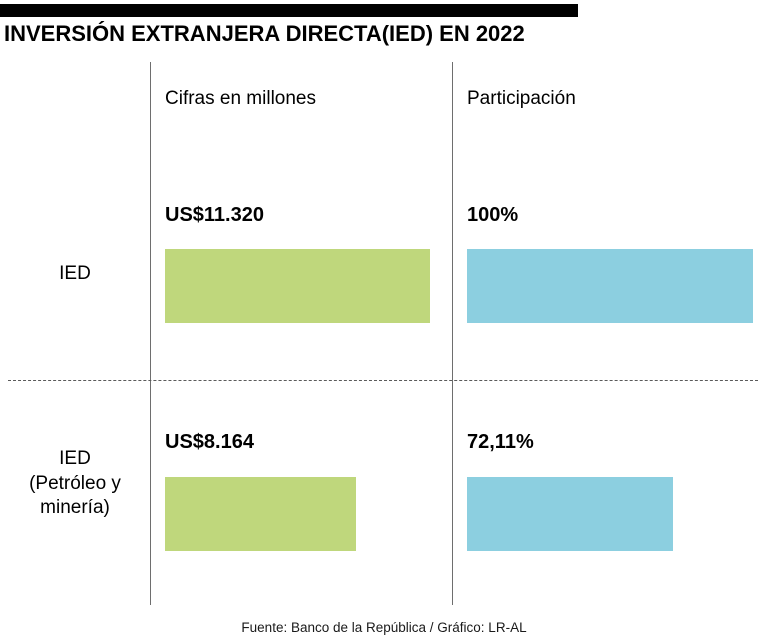 The width and height of the screenshot is (768, 640). What do you see at coordinates (297, 286) in the screenshot?
I see `bar-ied-cifras` at bounding box center [297, 286].